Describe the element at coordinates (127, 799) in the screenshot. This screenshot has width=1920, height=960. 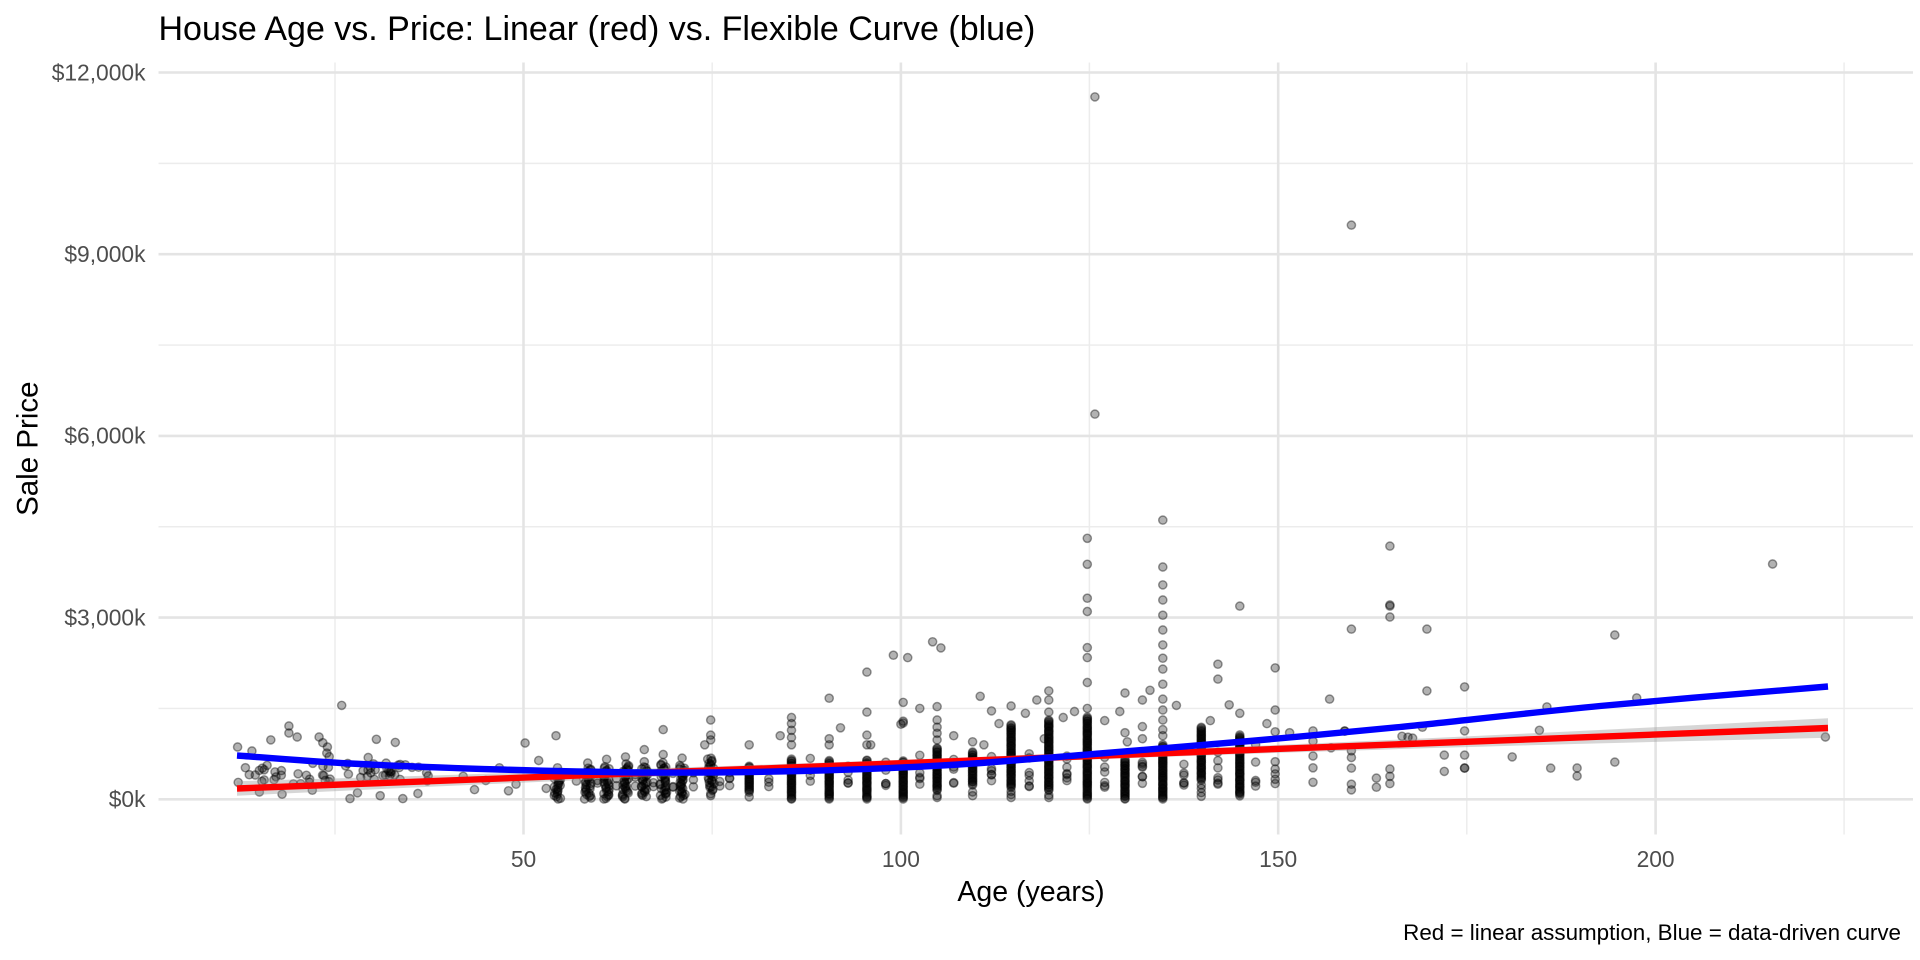
I see `svg-text: $0k` at that location.